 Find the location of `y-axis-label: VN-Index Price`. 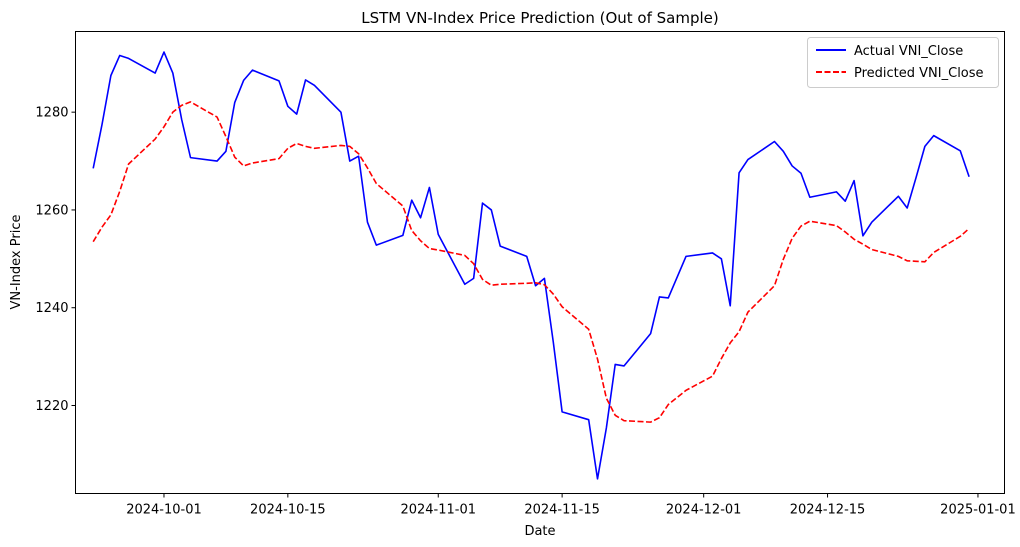

y-axis-label: VN-Index Price is located at coordinates (16, 262).